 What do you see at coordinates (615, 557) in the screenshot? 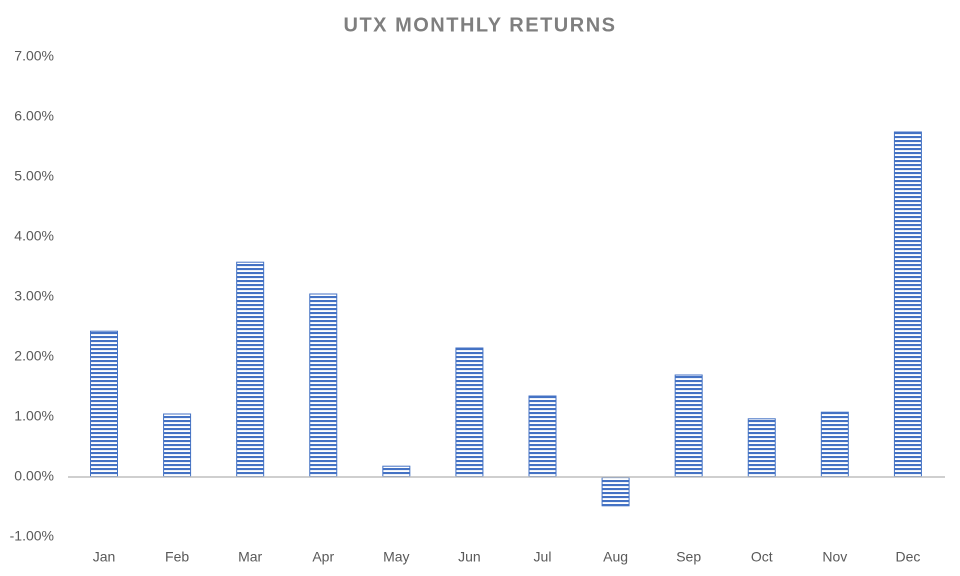
I see `x-tick-label: Aug` at bounding box center [615, 557].